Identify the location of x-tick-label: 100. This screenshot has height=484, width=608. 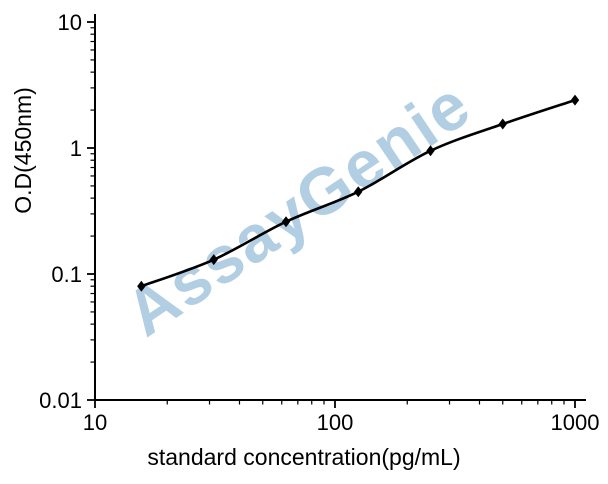
(335, 422).